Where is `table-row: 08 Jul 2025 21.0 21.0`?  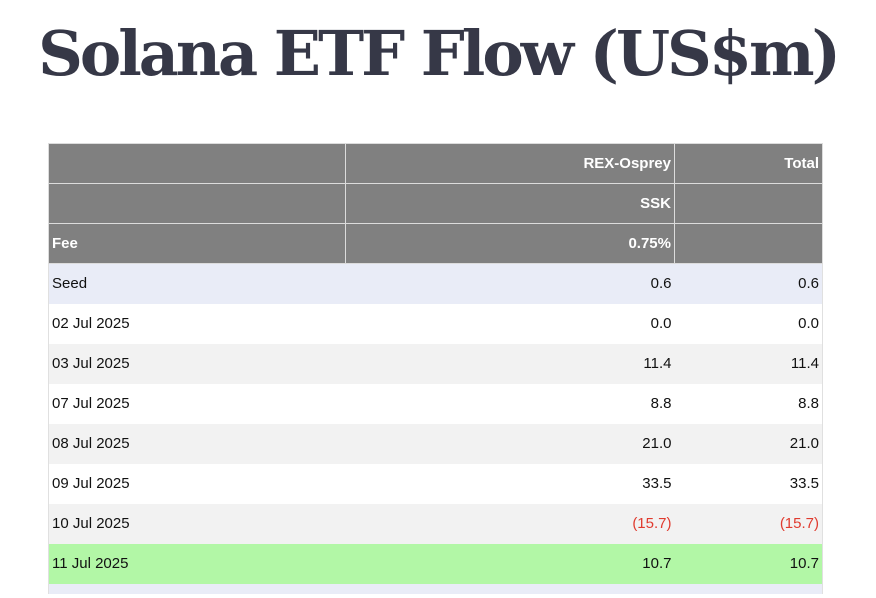 table-row: 08 Jul 2025 21.0 21.0 is located at coordinates (435, 443).